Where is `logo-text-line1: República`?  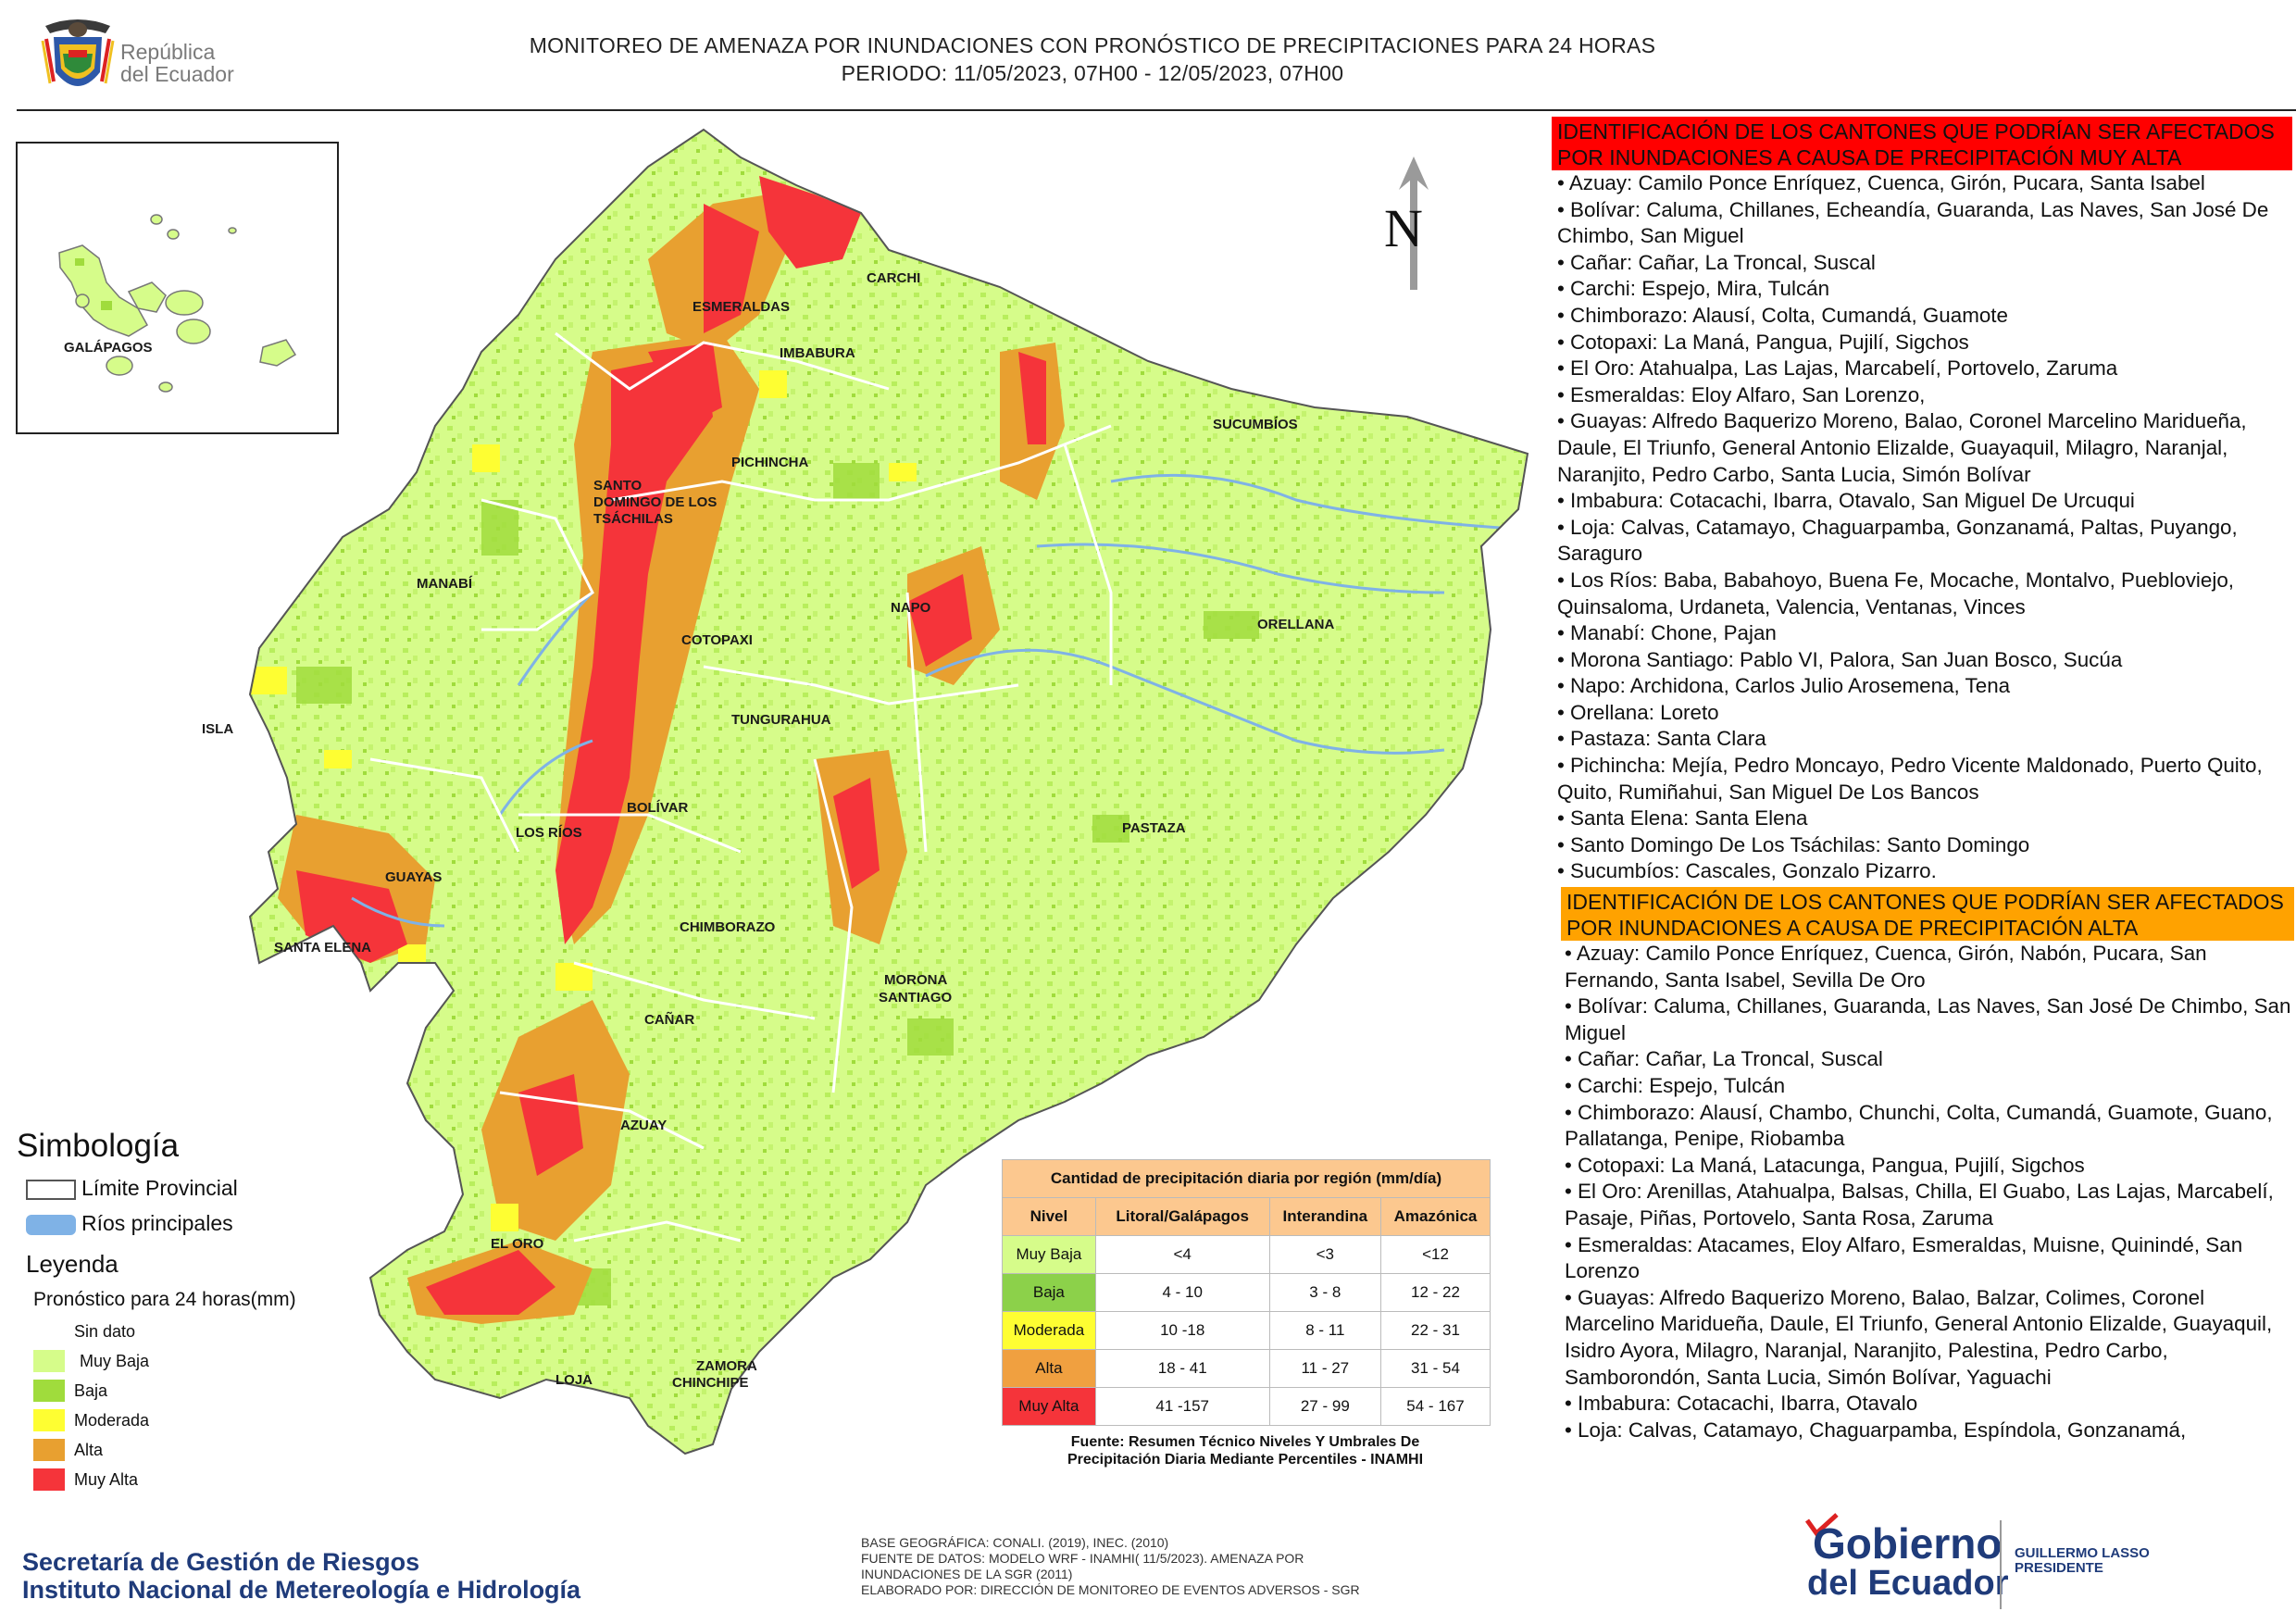 logo-text-line1: República is located at coordinates (168, 52).